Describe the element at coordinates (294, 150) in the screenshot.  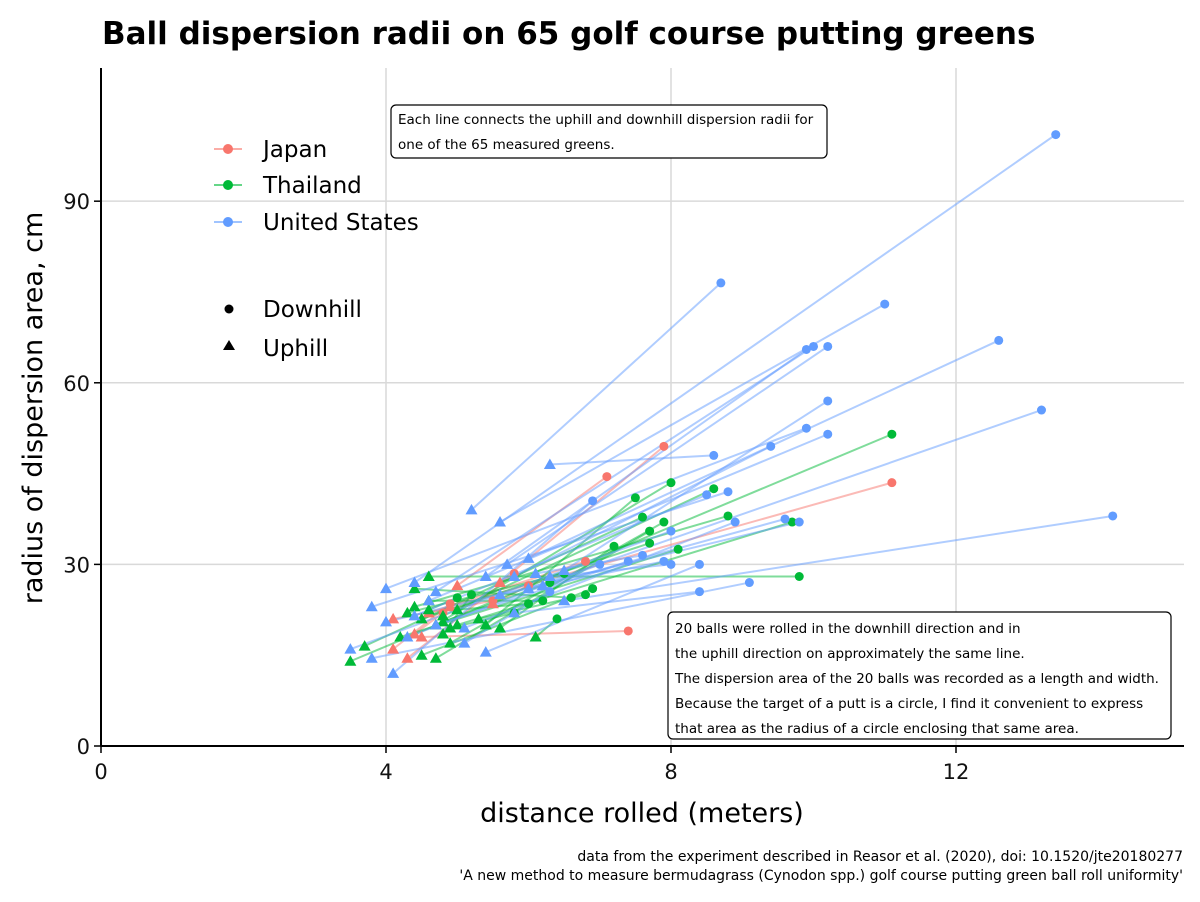
I see `legend-label-japan: Japan` at that location.